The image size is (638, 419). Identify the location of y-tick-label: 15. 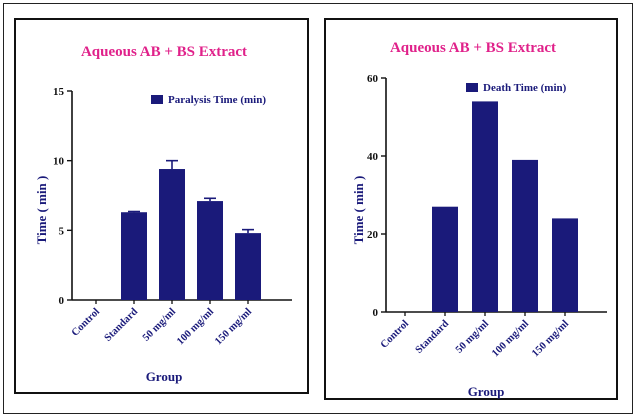
(59, 92).